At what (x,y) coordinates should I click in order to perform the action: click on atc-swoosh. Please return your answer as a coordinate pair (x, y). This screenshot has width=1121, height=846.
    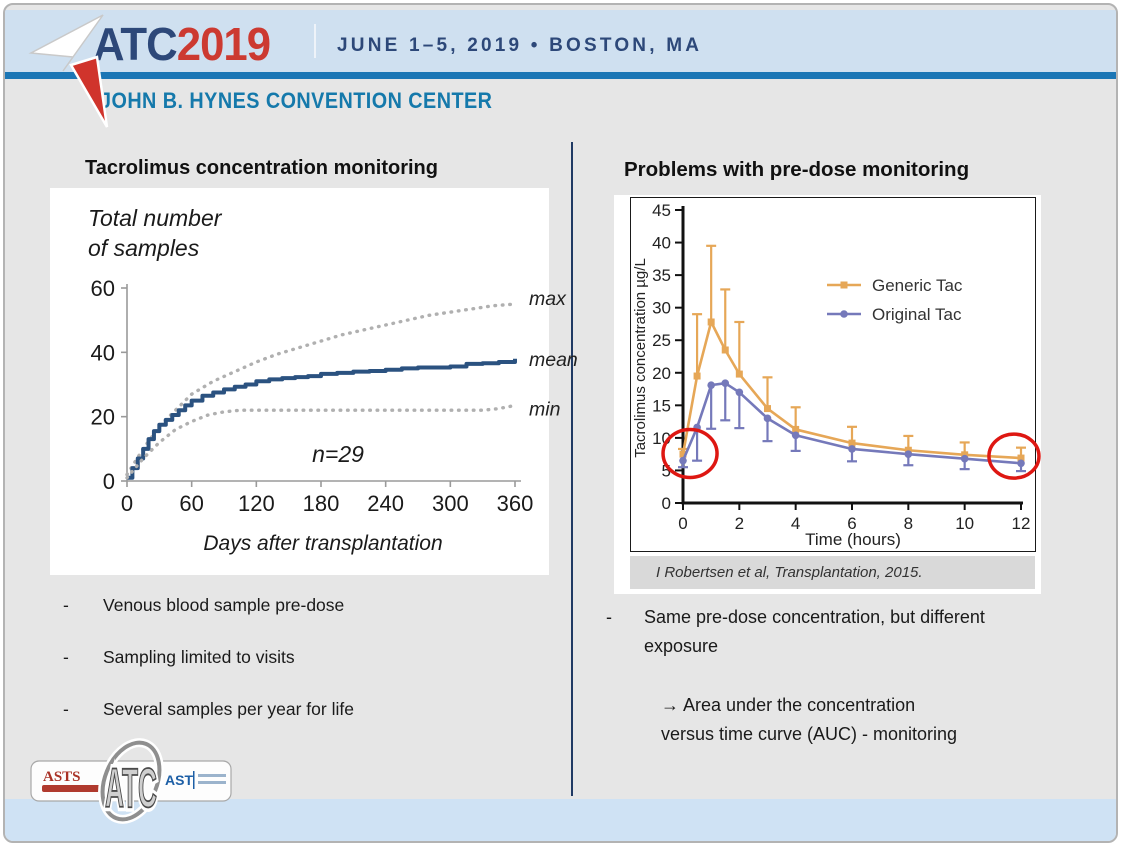
    Looking at the image, I should click on (131, 781).